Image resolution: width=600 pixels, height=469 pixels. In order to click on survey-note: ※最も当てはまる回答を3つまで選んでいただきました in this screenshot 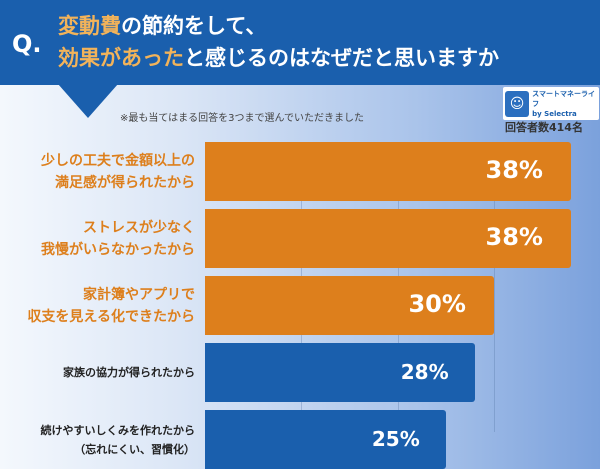, I will do `click(242, 118)`.